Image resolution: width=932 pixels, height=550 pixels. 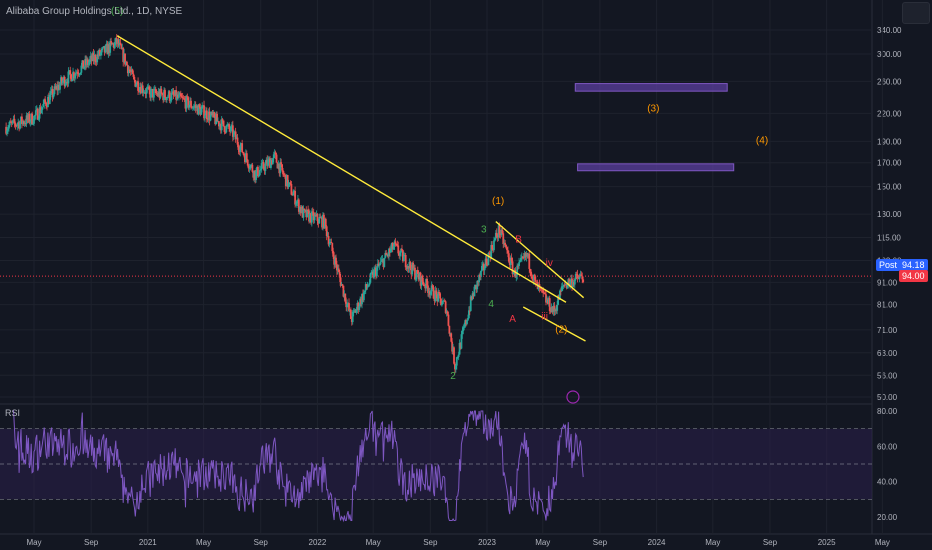 What do you see at coordinates (887, 305) in the screenshot?
I see `y-tick-label: 81.00` at bounding box center [887, 305].